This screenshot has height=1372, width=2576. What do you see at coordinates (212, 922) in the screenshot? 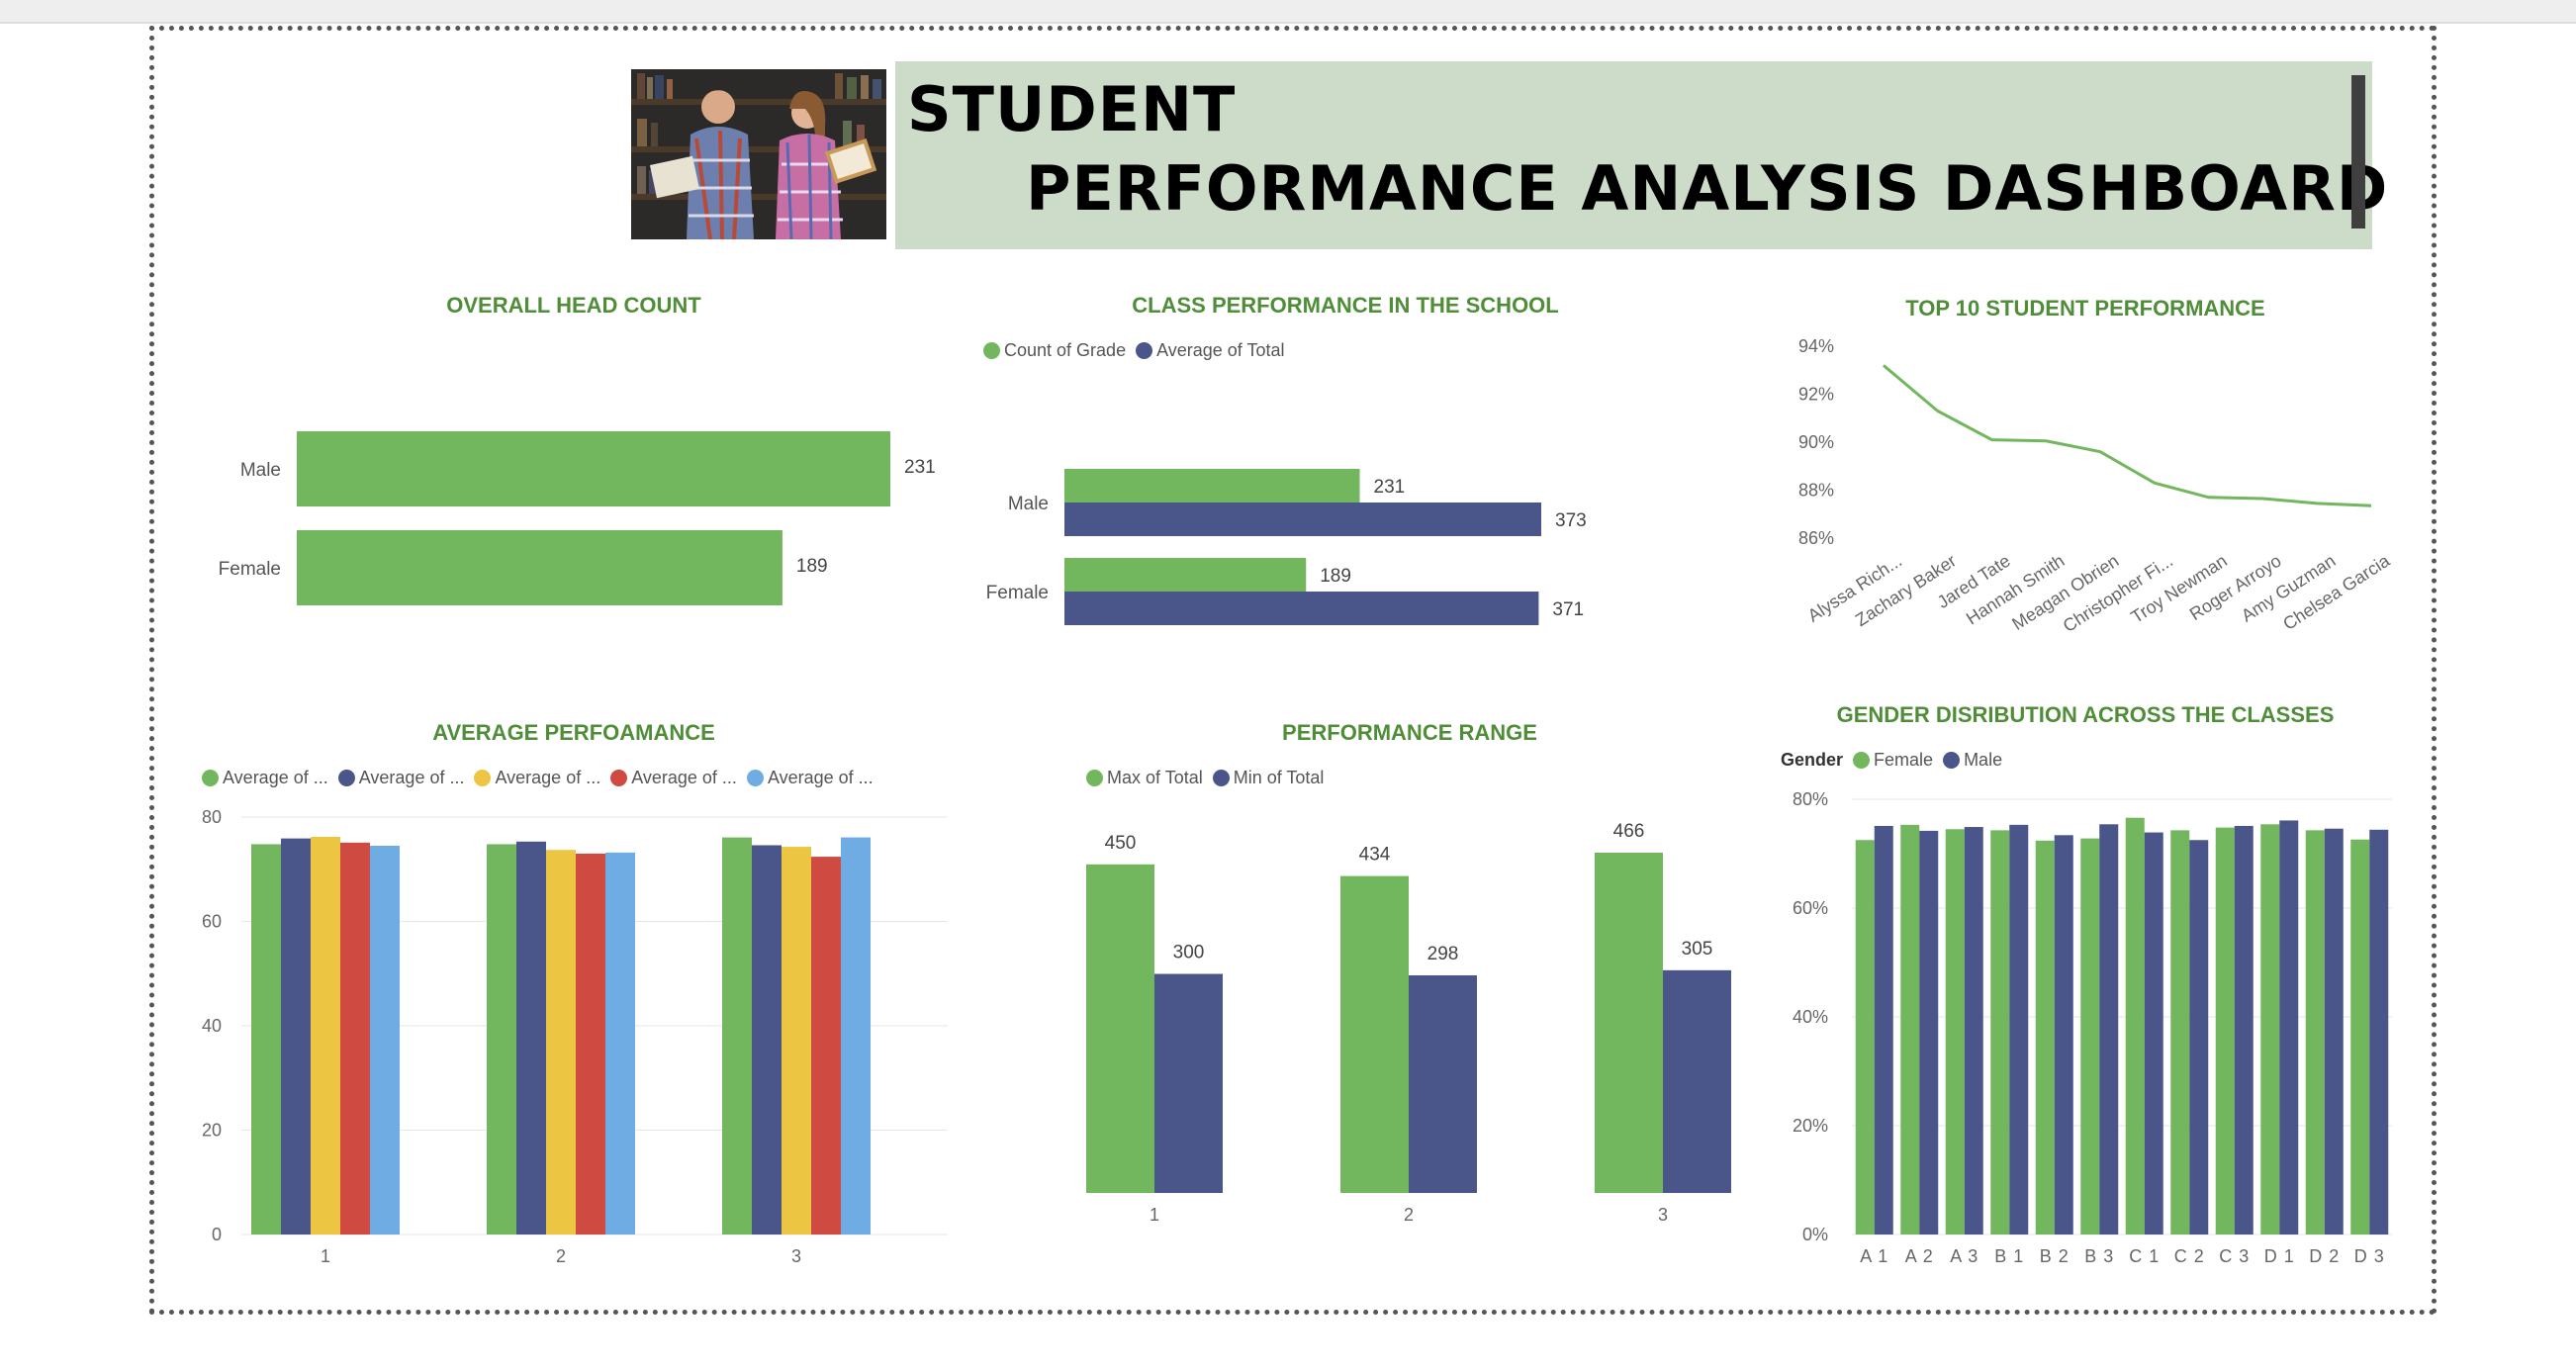
I see `y-tick-label: 60` at bounding box center [212, 922].